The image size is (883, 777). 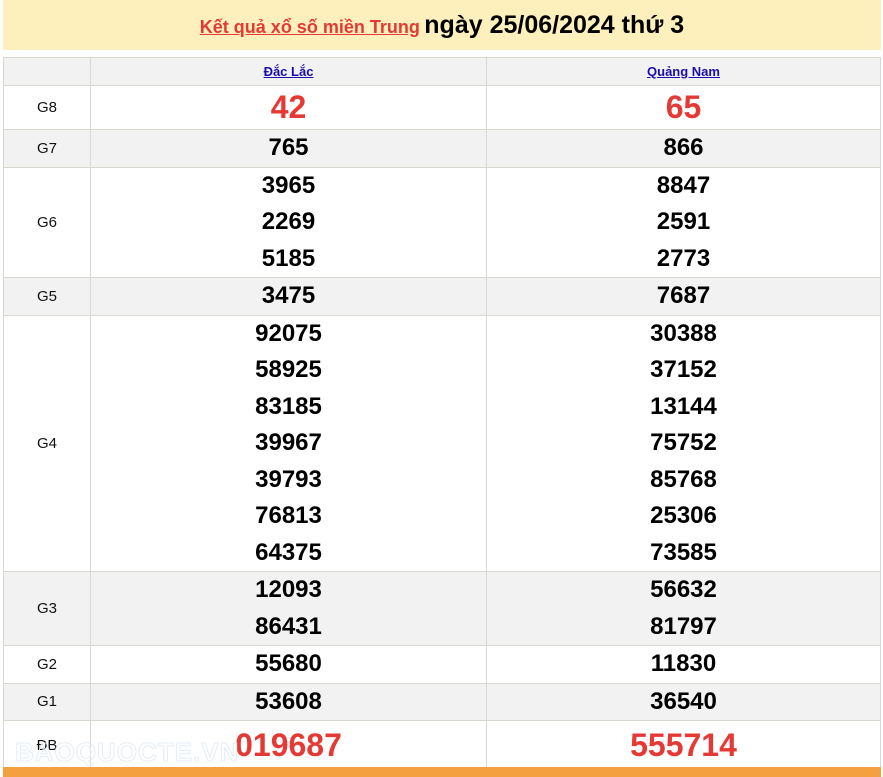 I want to click on prize-row: G2 55680 11830, so click(x=442, y=664).